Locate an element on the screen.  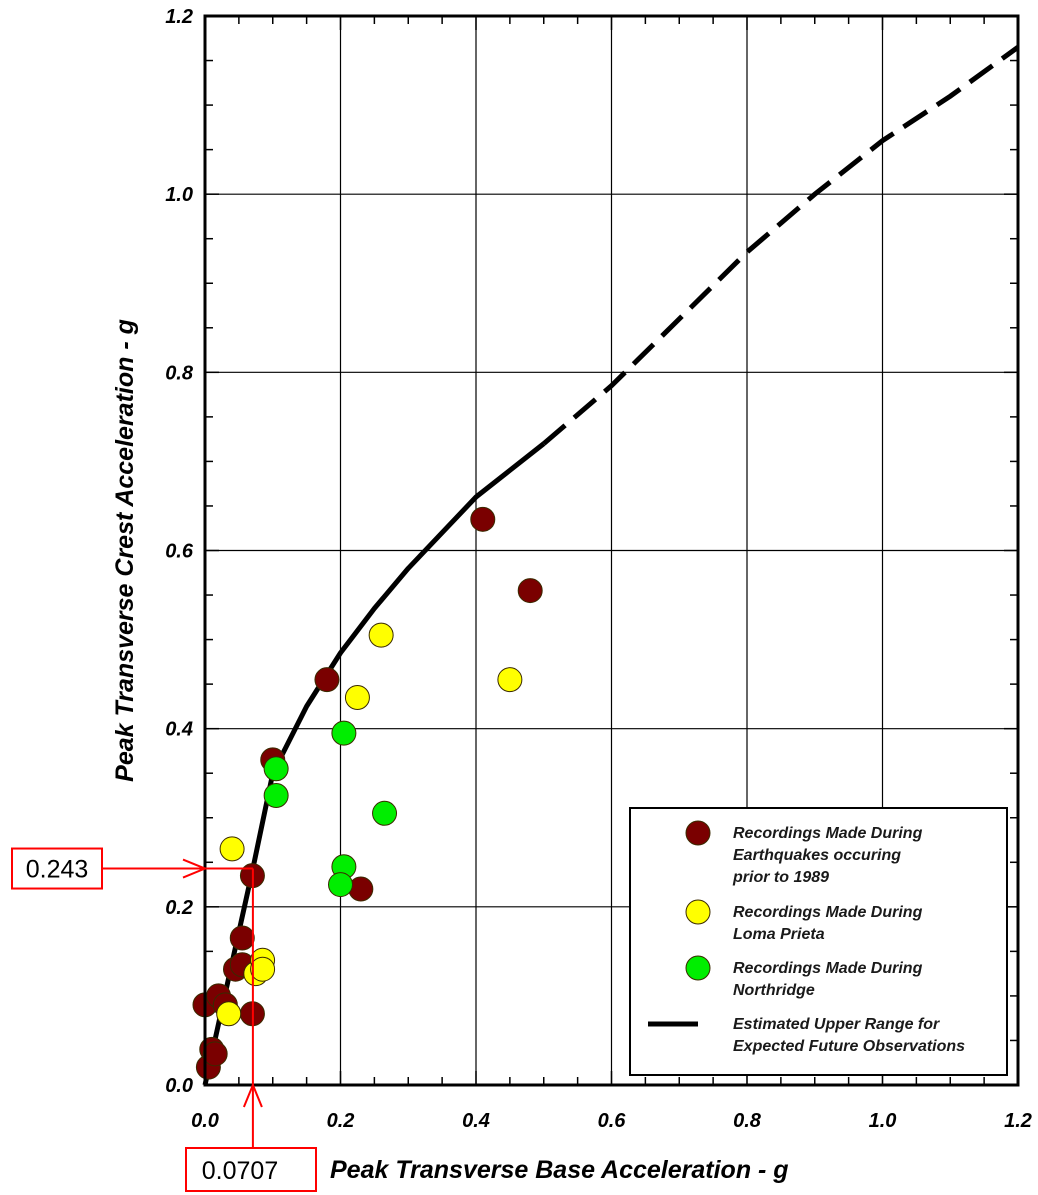
x-tick-label: 1.0 is located at coordinates (883, 1121).